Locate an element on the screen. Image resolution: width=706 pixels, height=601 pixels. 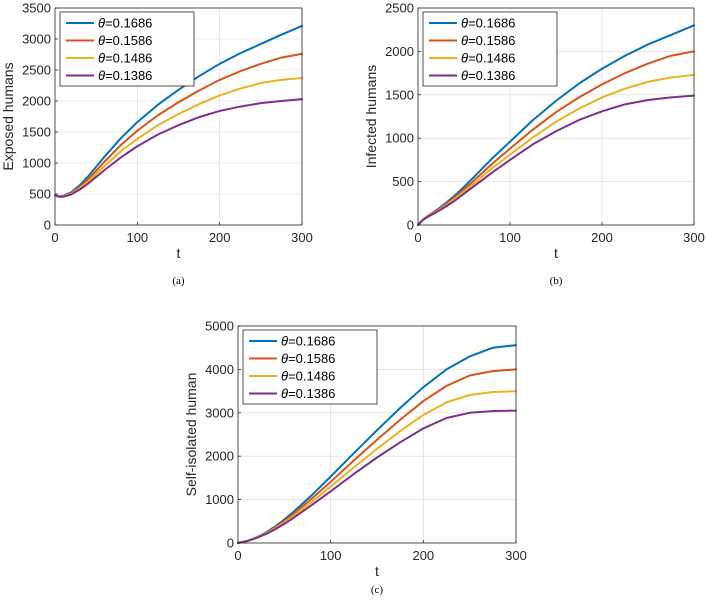
y-axis-label: Exposed humans is located at coordinates (8, 116).